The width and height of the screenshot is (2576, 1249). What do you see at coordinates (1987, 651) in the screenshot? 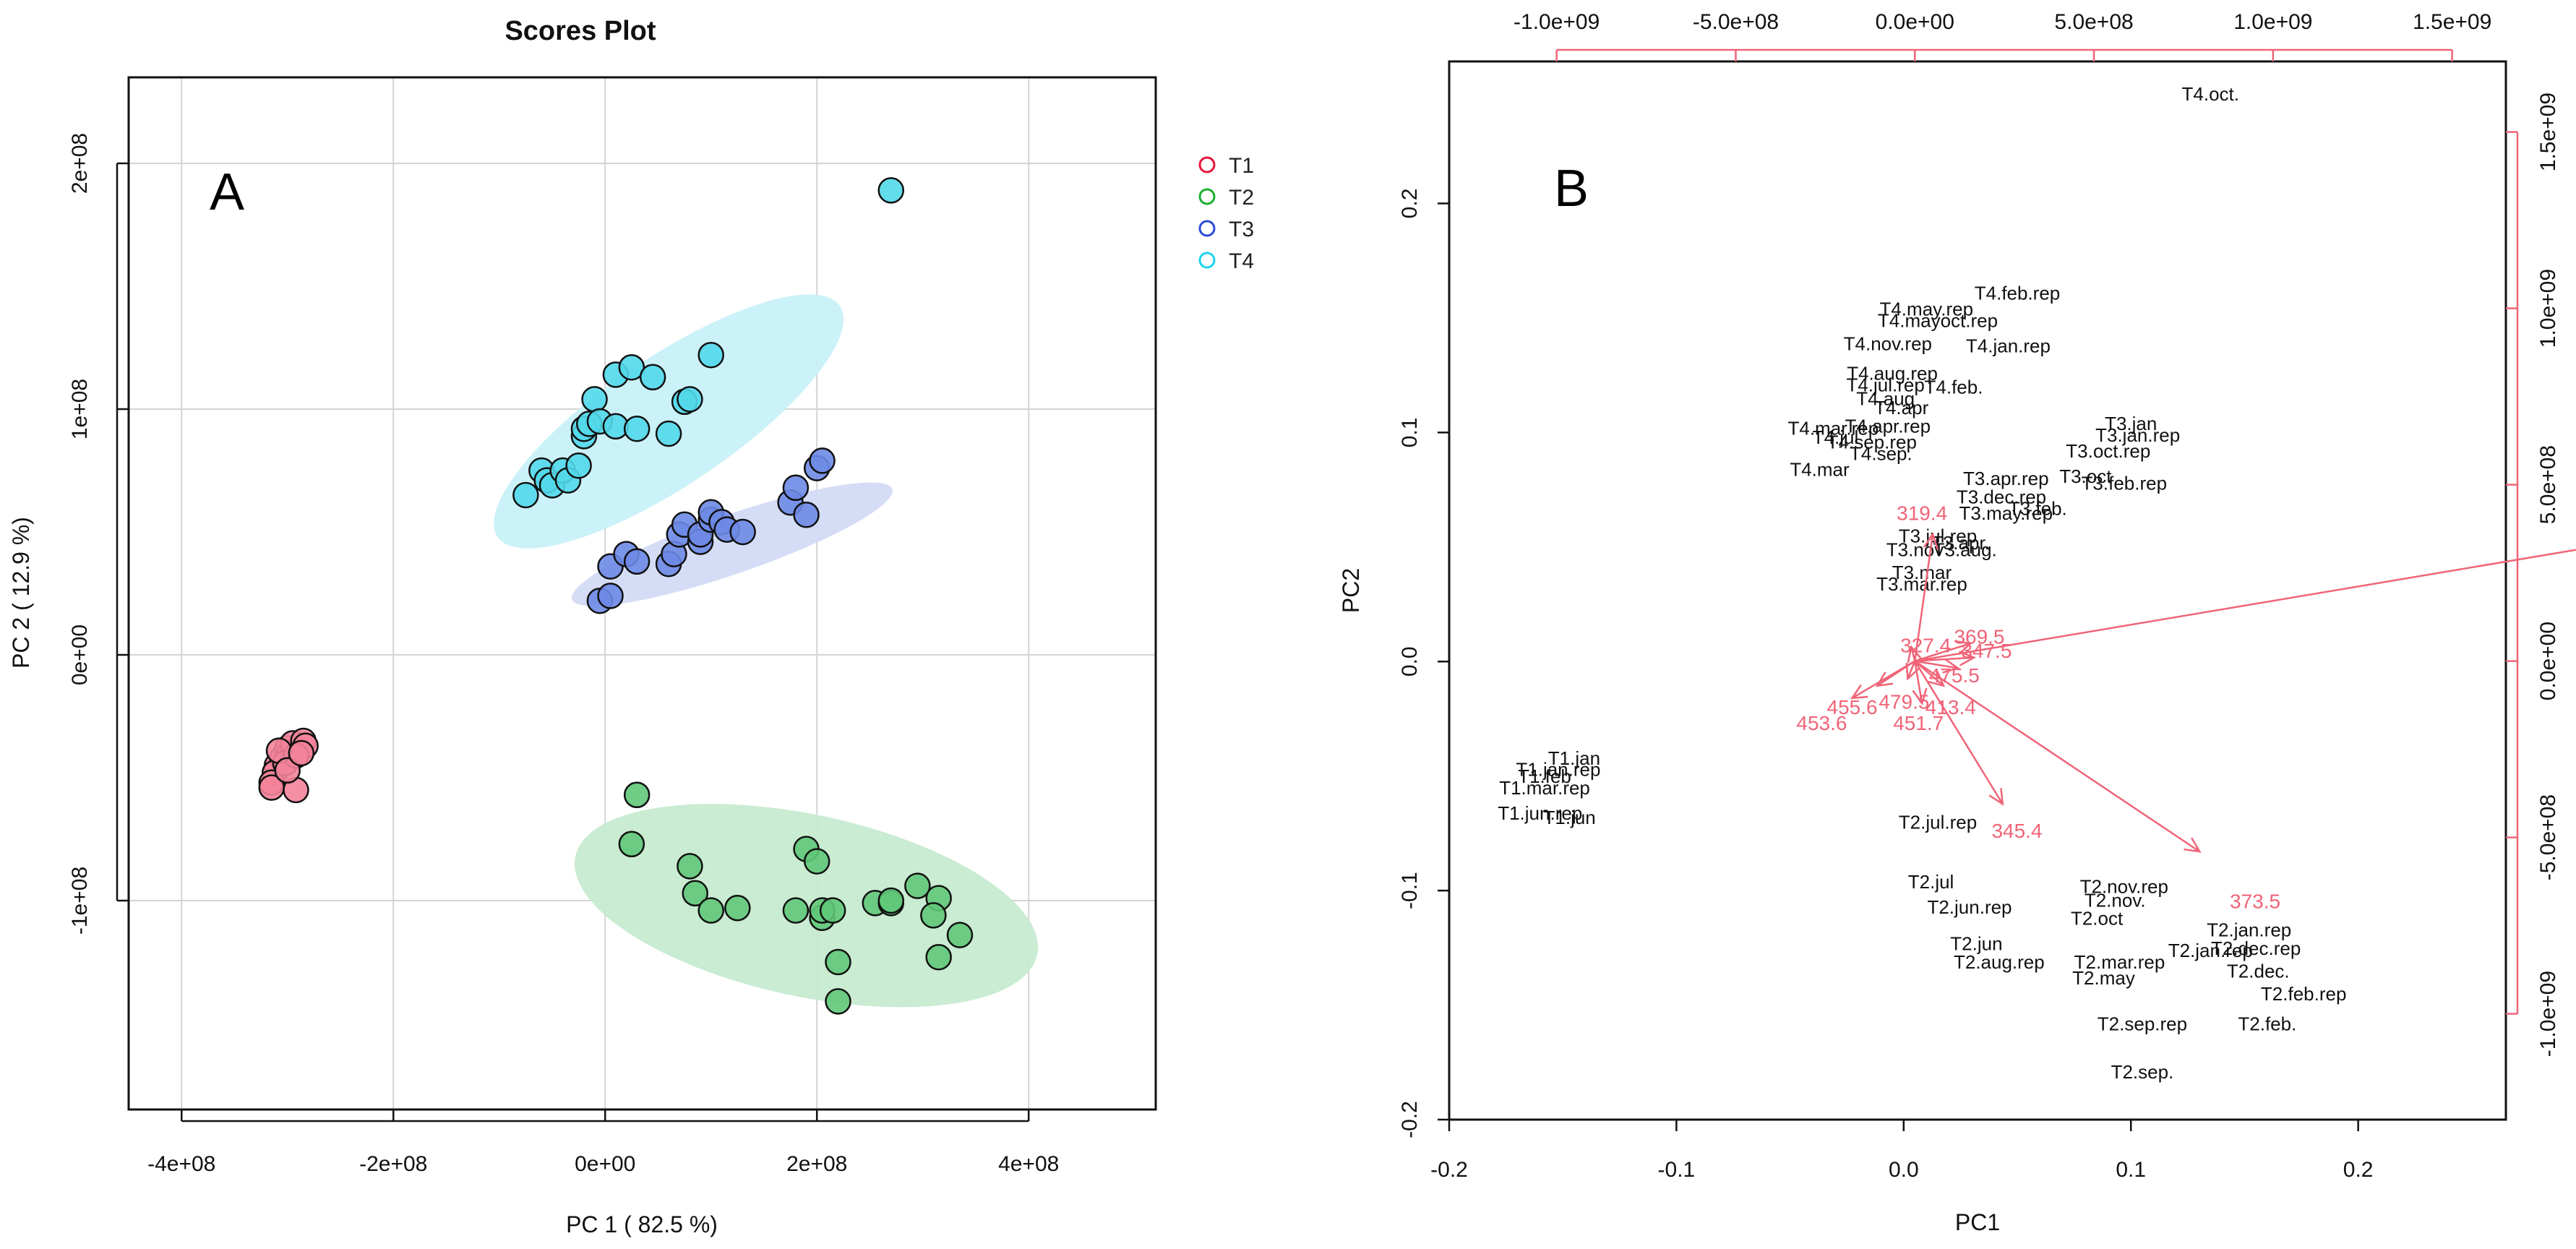
I see `loading-label: 347.5` at bounding box center [1987, 651].